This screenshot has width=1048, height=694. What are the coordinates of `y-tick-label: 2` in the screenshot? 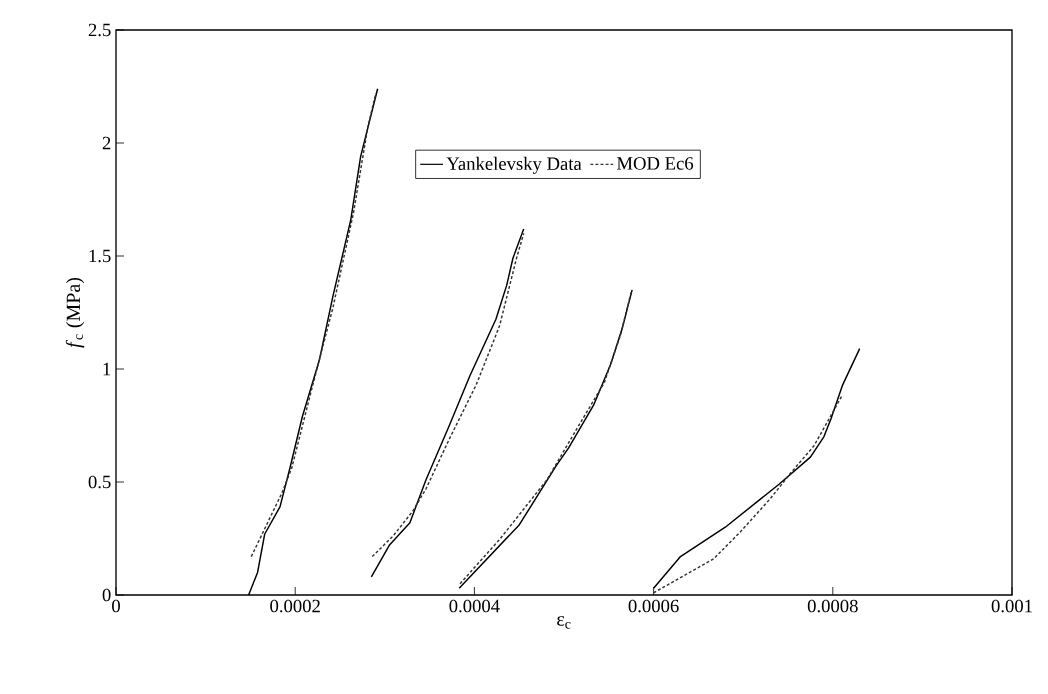 It's located at (106, 143).